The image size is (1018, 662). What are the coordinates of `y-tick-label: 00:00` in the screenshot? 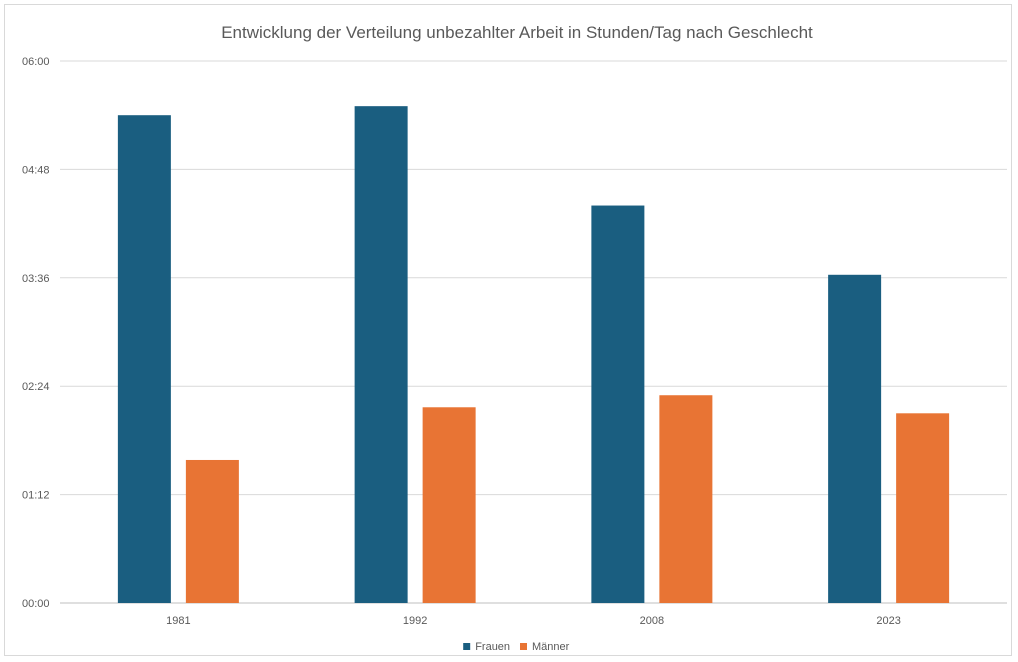 It's located at (36, 604).